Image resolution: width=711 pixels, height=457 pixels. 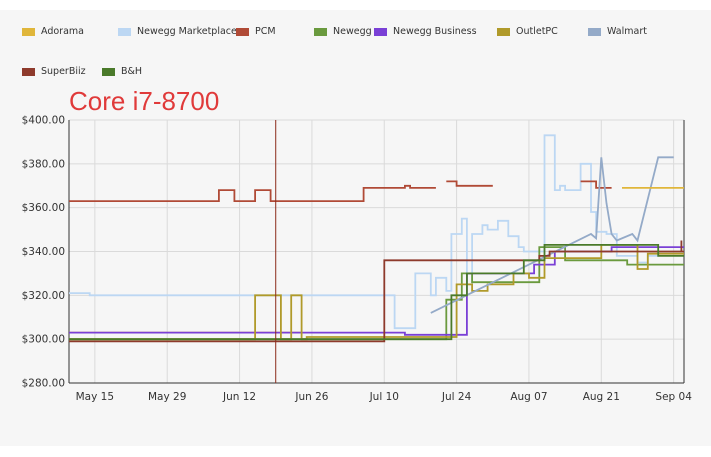 I want to click on y-tick-label: $340.00, so click(x=43, y=252).